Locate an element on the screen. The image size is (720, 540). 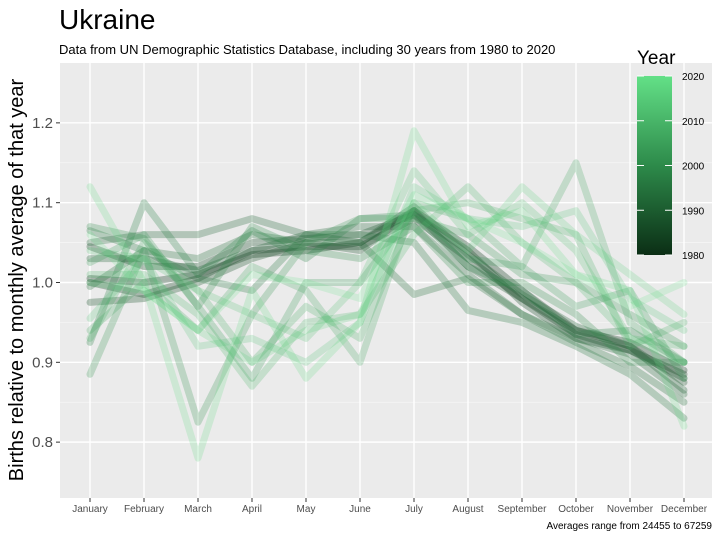
x-tick-label: May is located at coordinates (306, 509).